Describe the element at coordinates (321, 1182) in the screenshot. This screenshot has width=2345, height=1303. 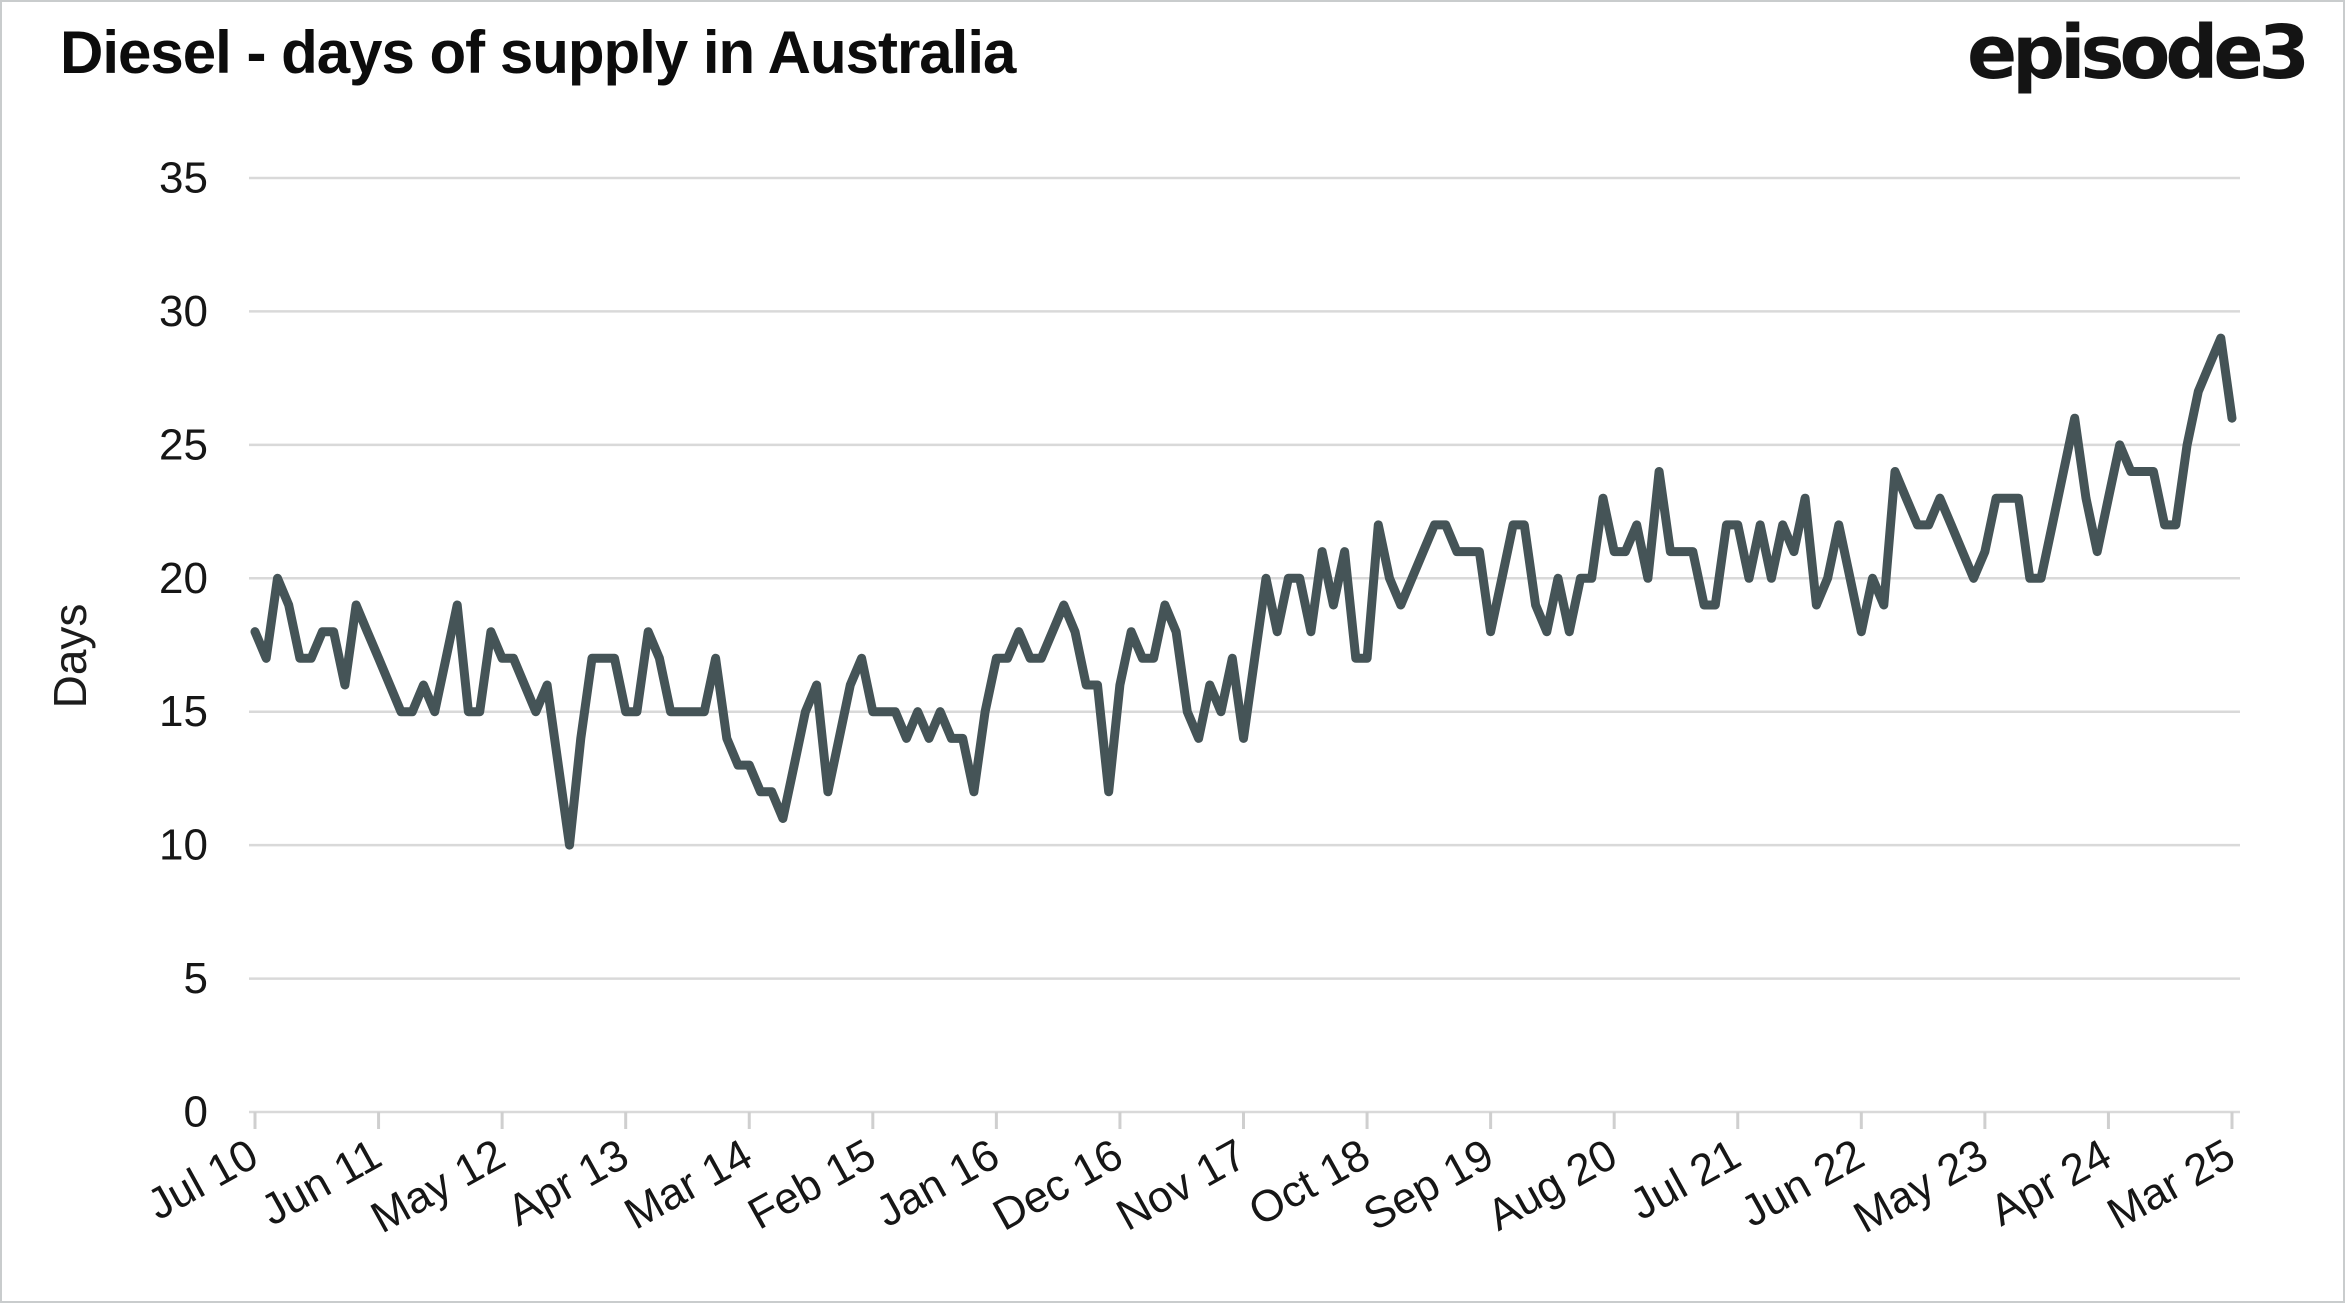
I see `x-tick-label: Jun 11` at that location.